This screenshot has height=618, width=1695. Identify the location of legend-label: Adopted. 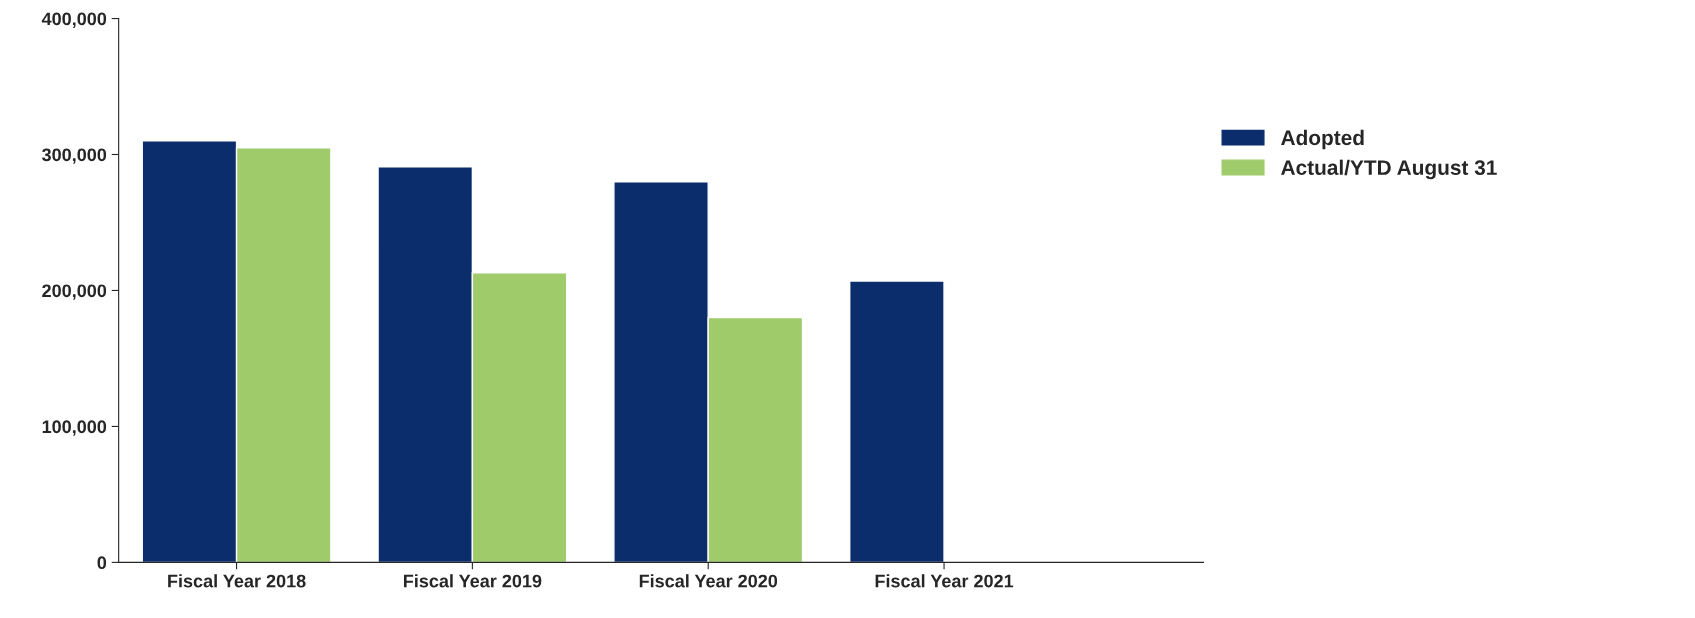
(1322, 139).